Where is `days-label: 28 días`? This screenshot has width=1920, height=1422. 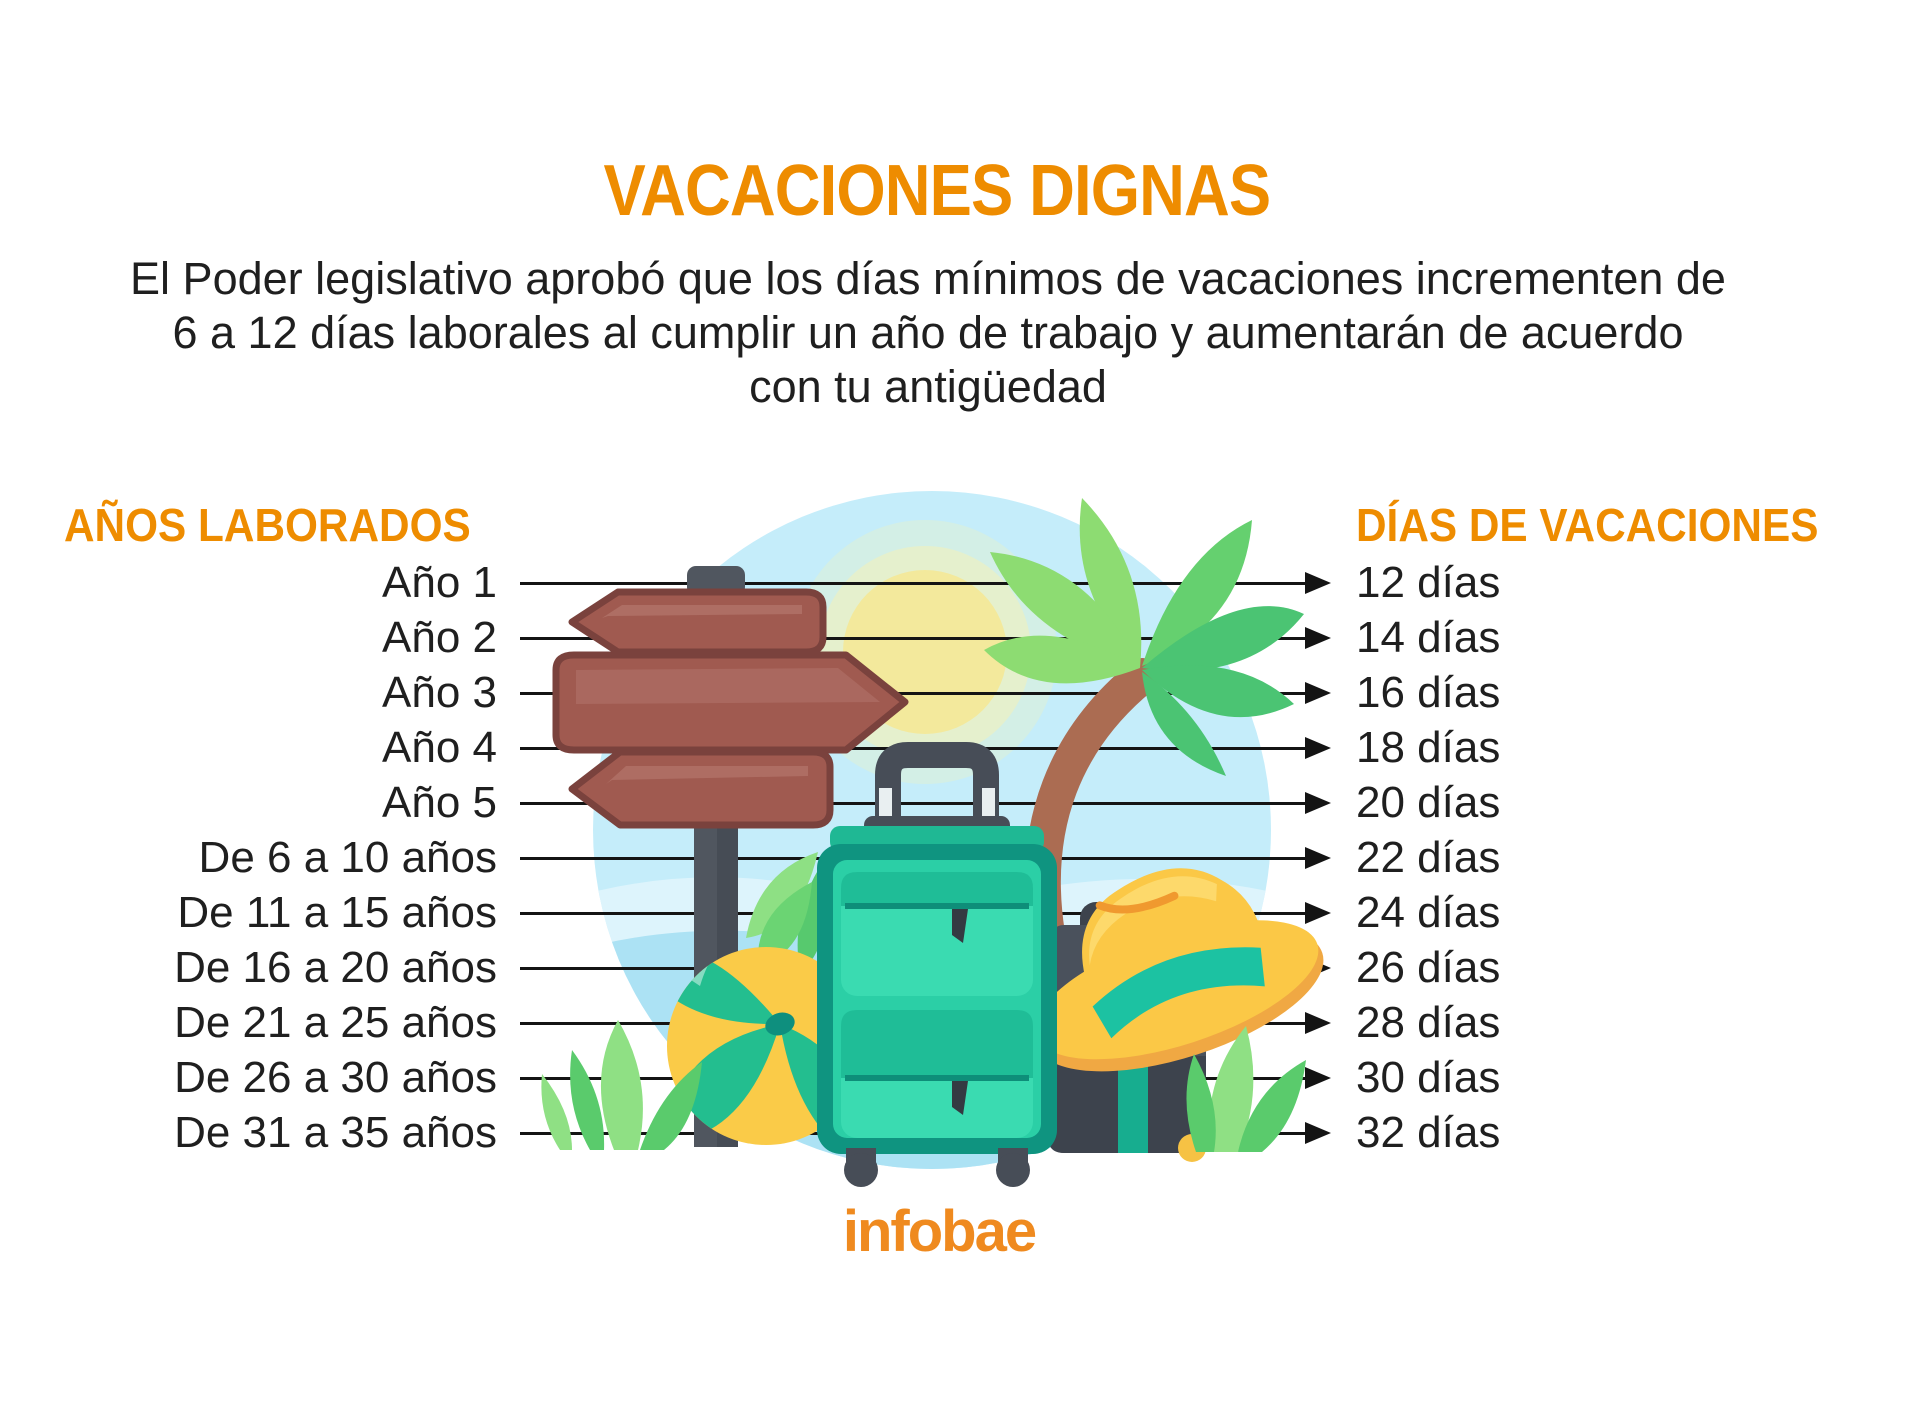 days-label: 28 días is located at coordinates (1428, 1022).